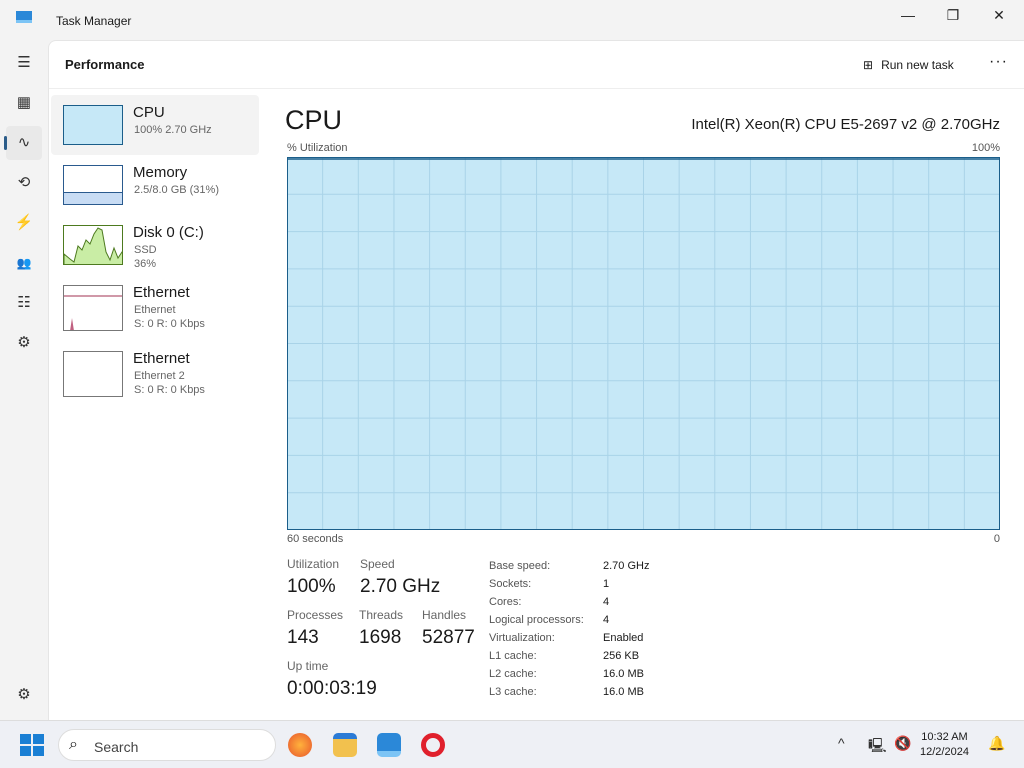  What do you see at coordinates (917, 65) in the screenshot?
I see `run-new-task-label: Run new task` at bounding box center [917, 65].